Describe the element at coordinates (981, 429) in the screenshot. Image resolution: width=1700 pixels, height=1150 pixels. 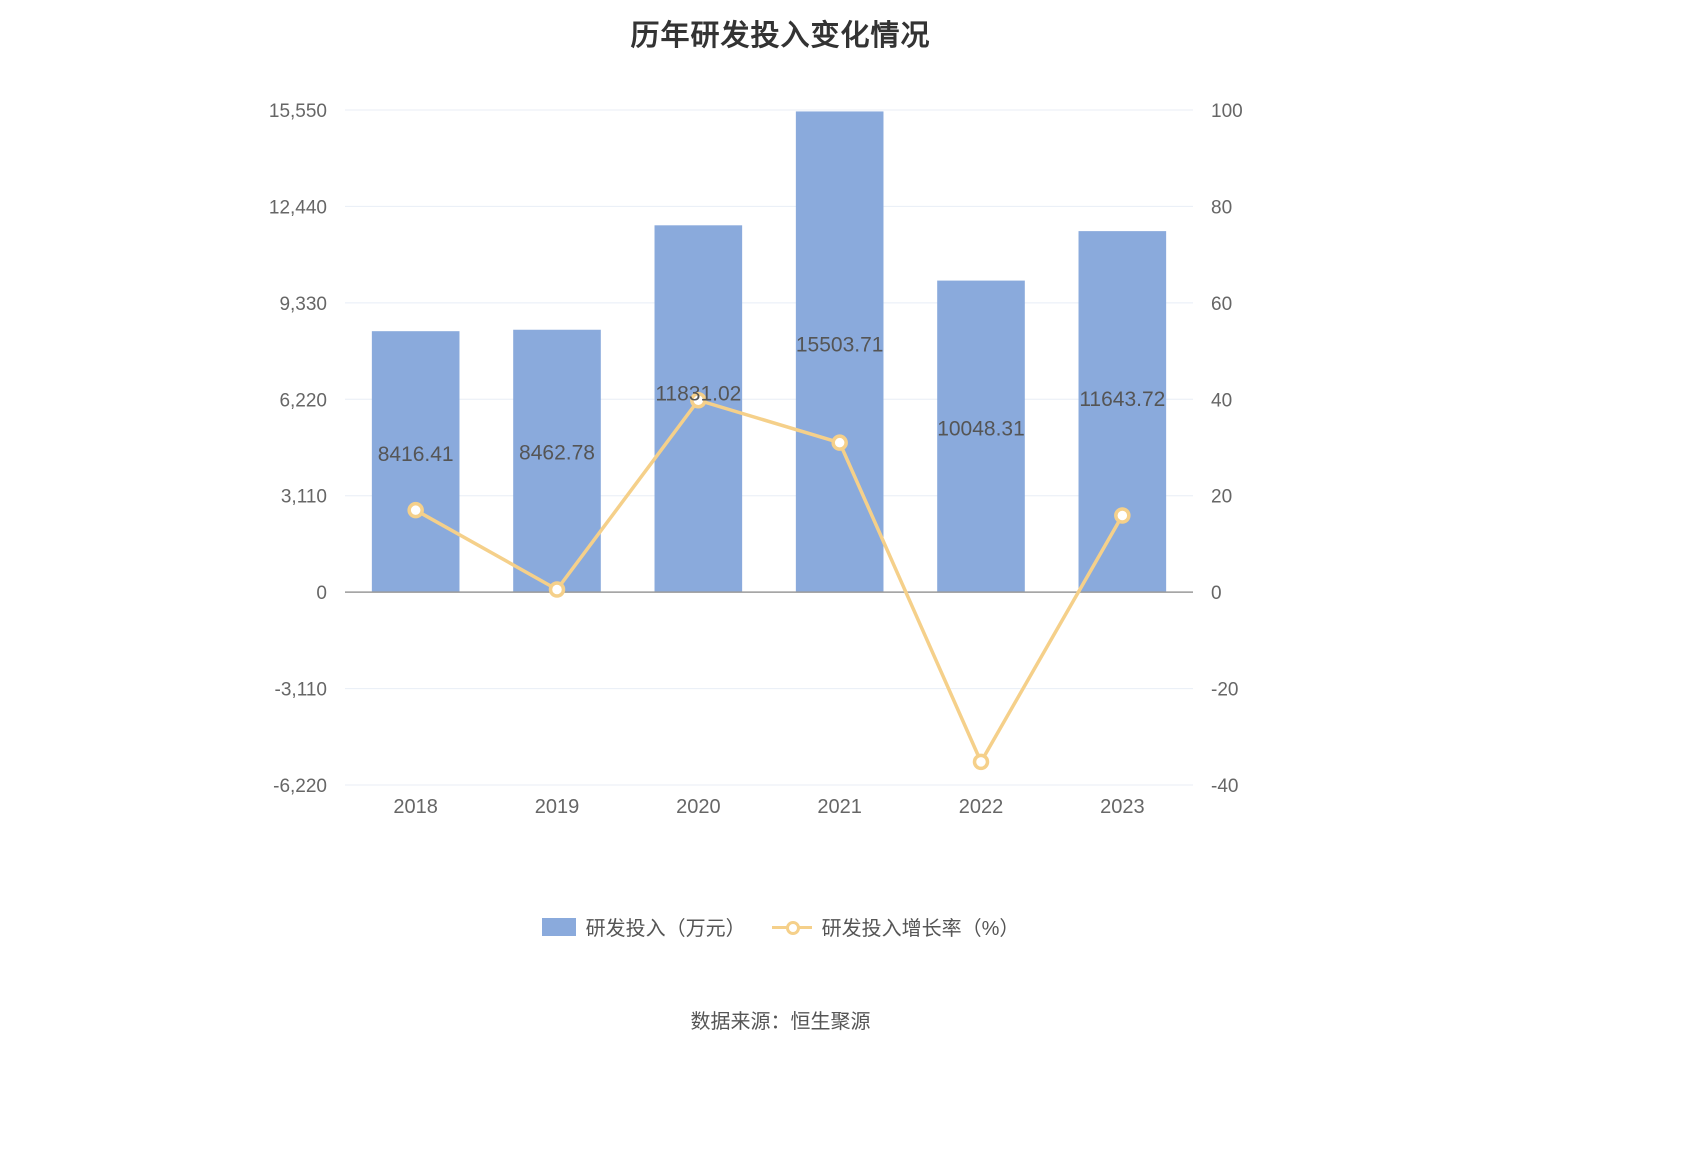
I see `bar-value-label: 10048.31` at that location.